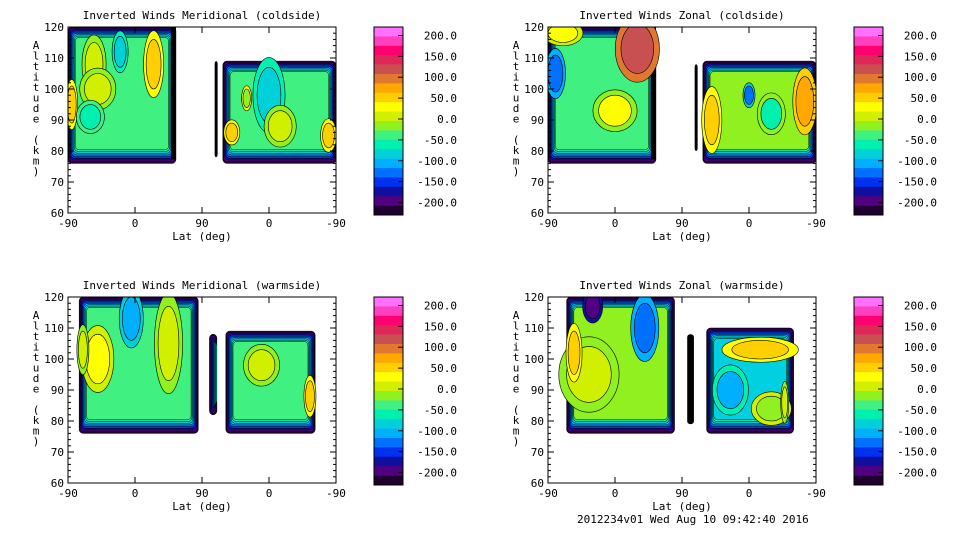 This screenshot has width=960, height=540. Describe the element at coordinates (440, 35) in the screenshot. I see `colorbar-tick-label: 200.0` at that location.